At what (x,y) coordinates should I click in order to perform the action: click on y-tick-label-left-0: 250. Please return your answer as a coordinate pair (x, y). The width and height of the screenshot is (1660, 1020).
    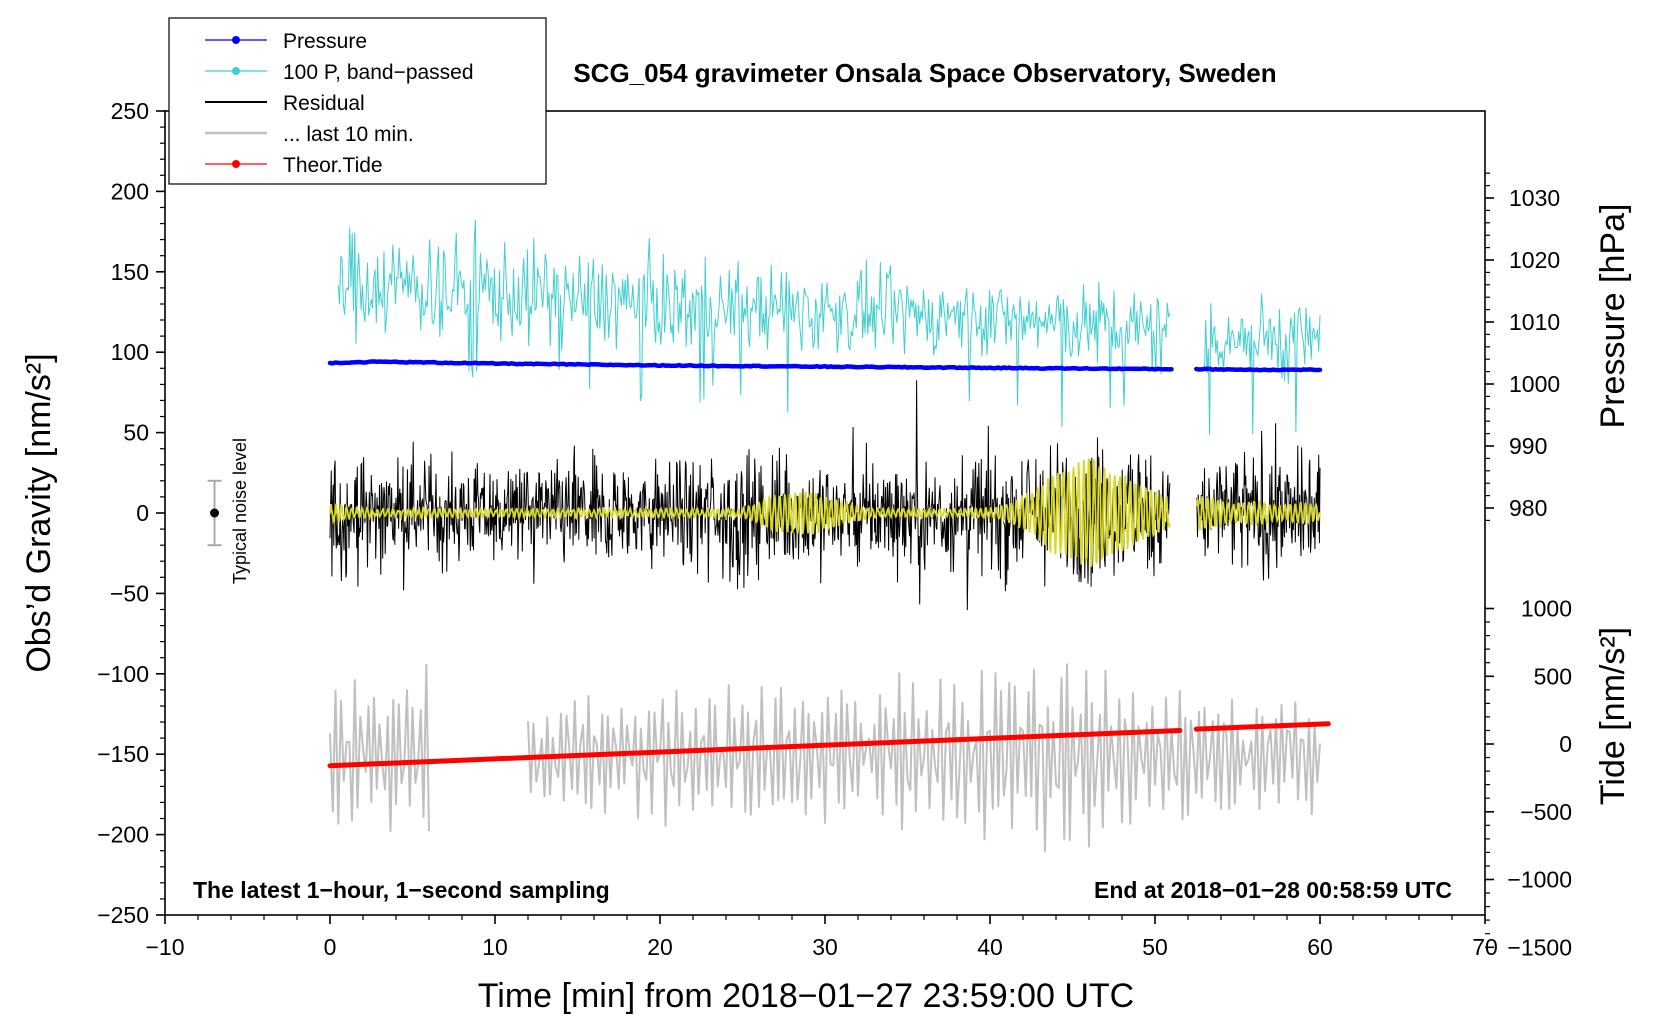
    Looking at the image, I should click on (130, 111).